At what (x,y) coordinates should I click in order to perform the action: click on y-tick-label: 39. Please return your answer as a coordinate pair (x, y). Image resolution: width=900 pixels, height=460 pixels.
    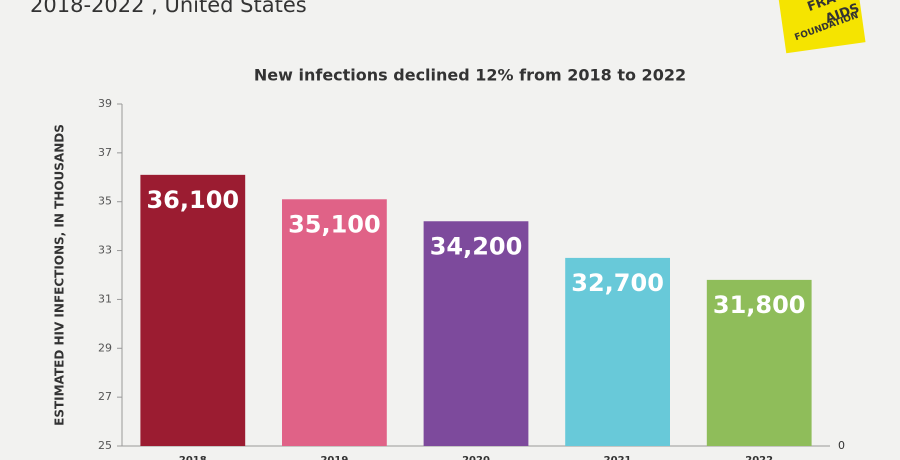
    Looking at the image, I should click on (105, 103).